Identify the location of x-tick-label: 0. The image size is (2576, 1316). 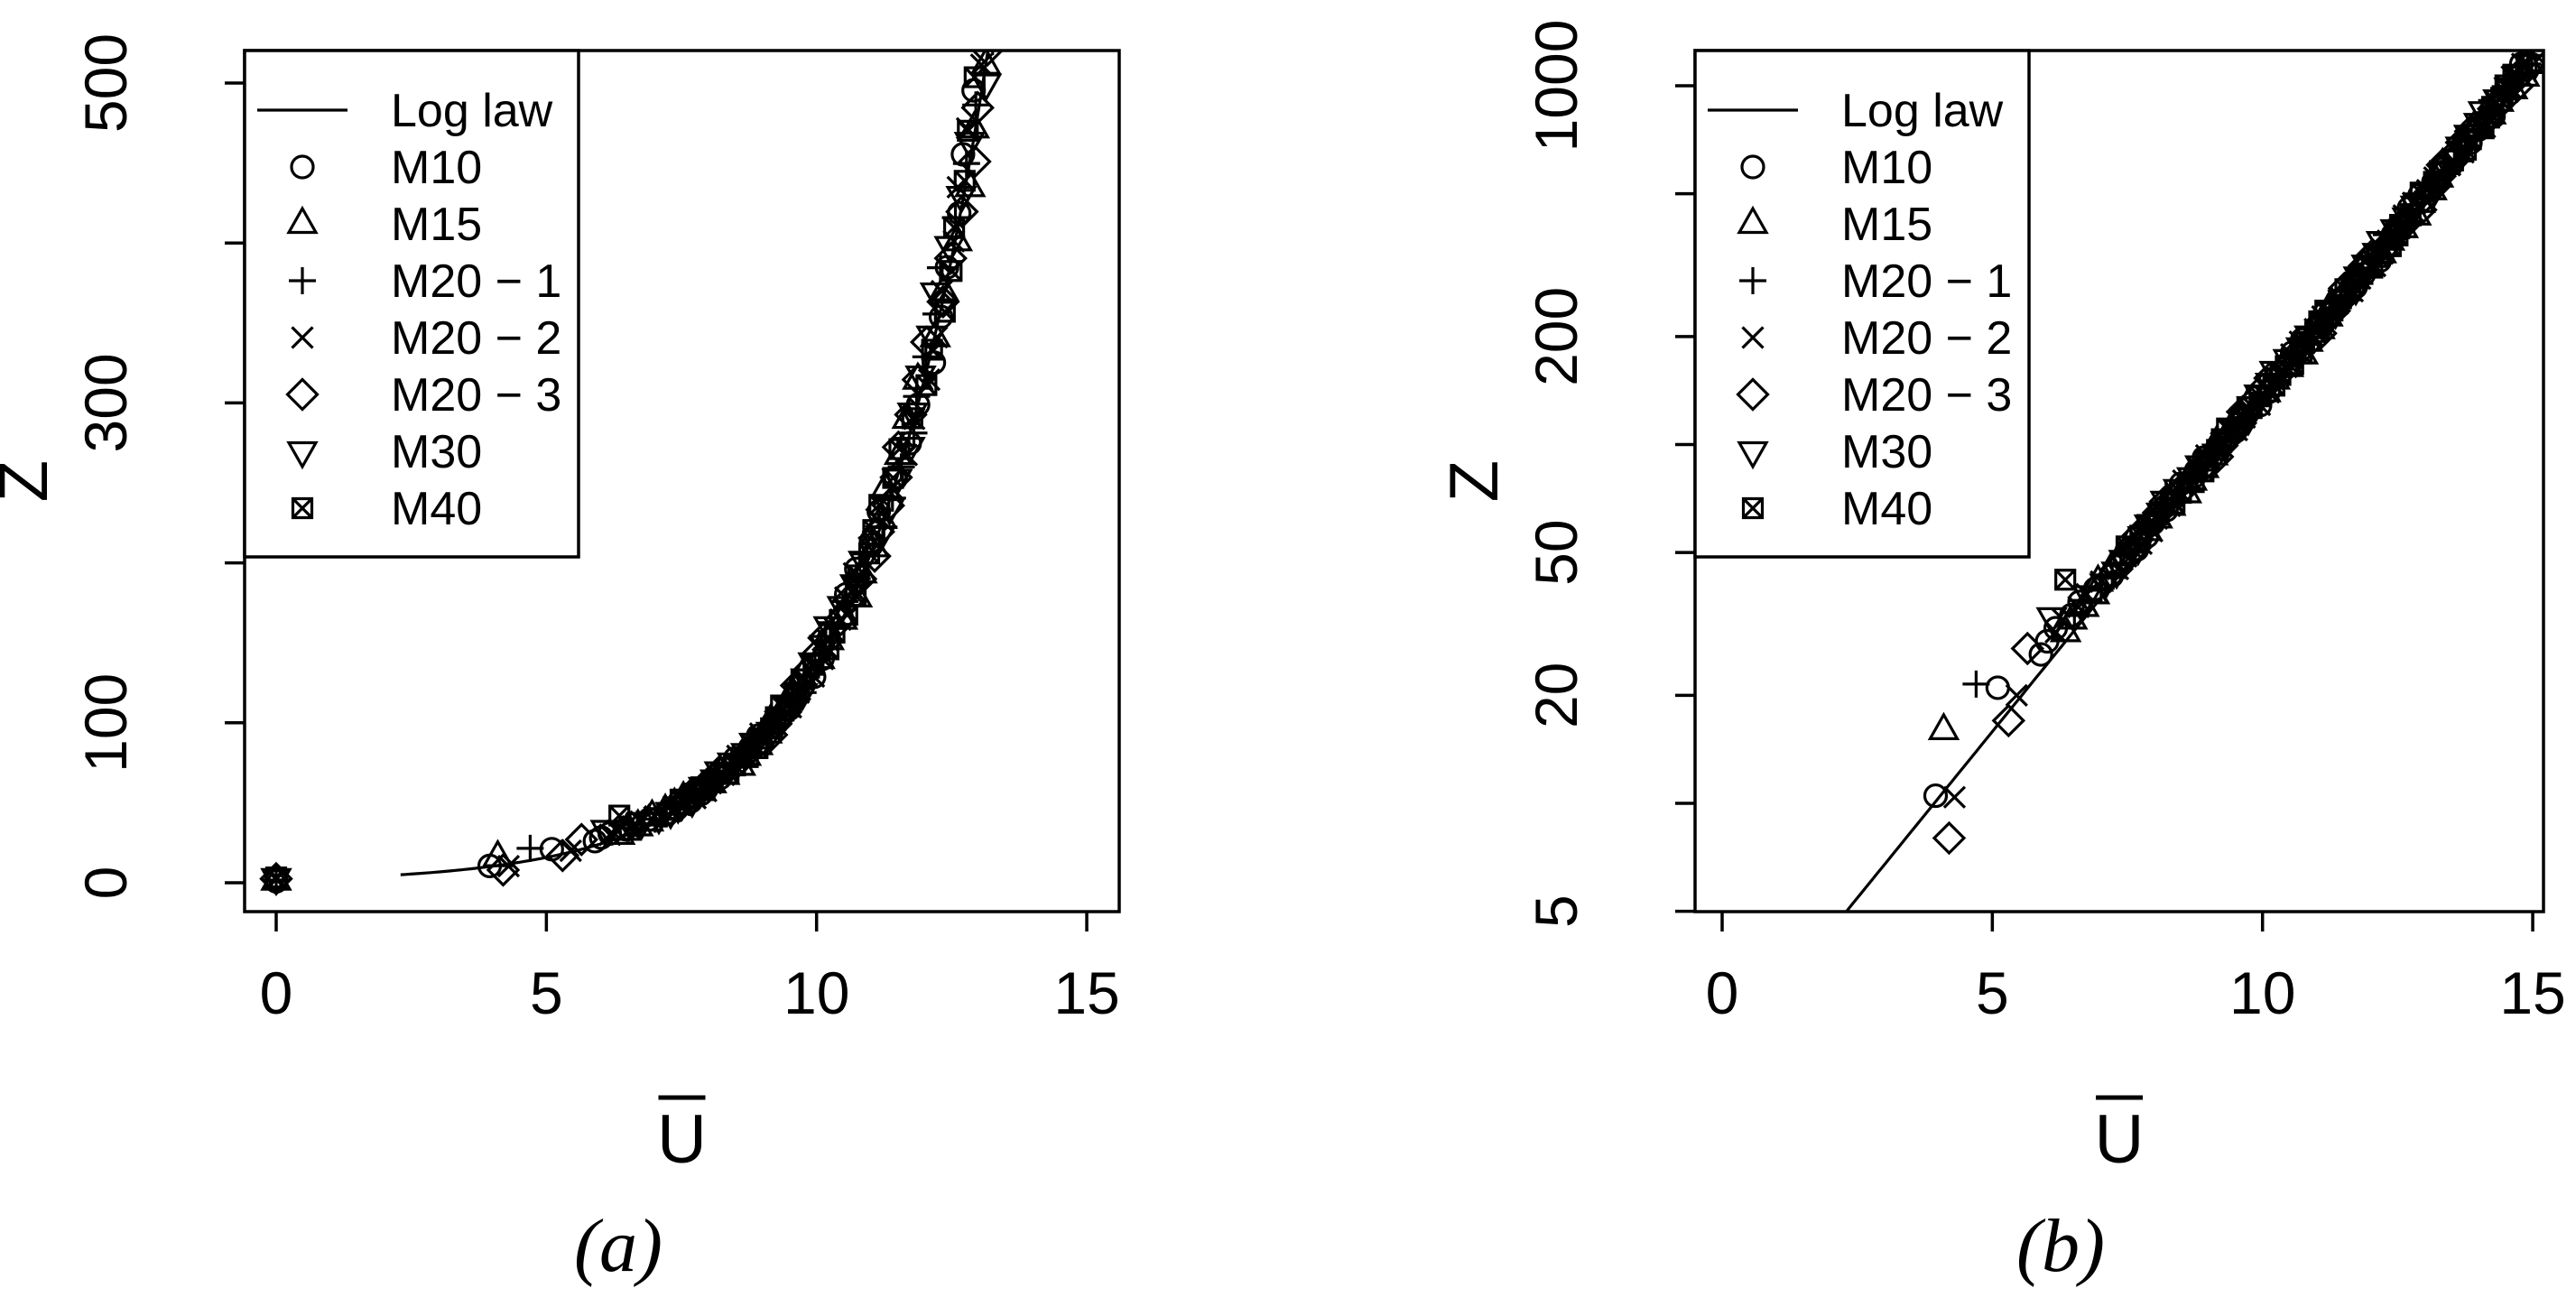
(276, 993).